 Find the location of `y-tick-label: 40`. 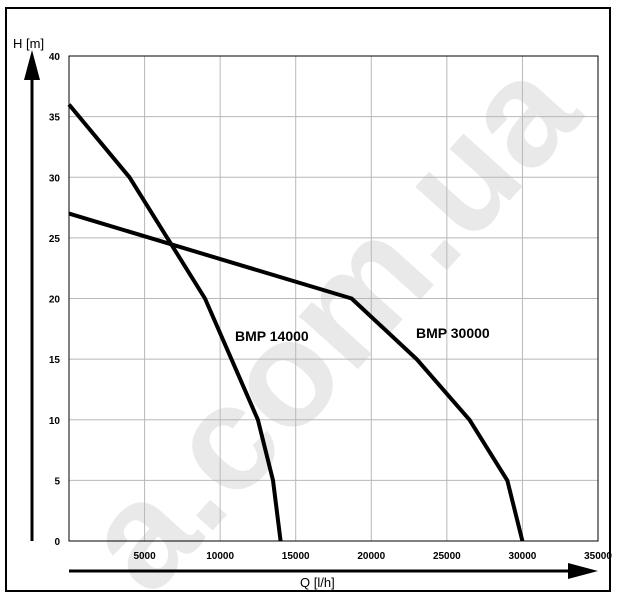

y-tick-label: 40 is located at coordinates (55, 57).